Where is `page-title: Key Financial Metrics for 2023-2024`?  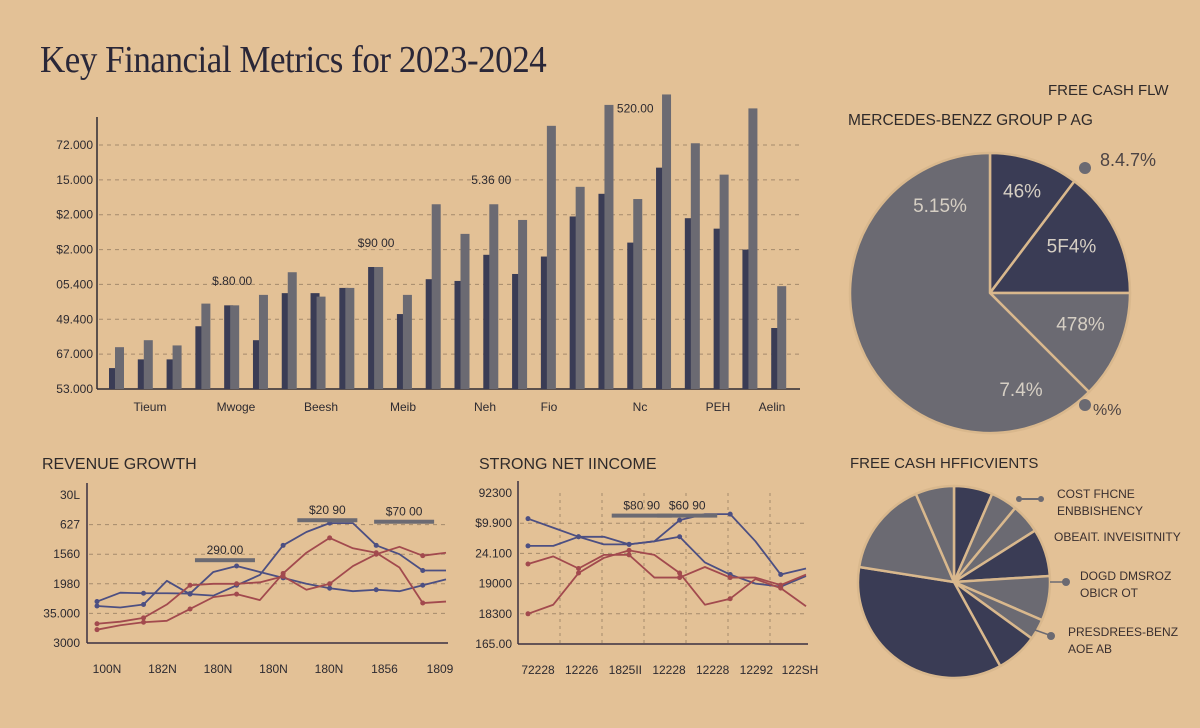 page-title: Key Financial Metrics for 2023-2024 is located at coordinates (293, 60).